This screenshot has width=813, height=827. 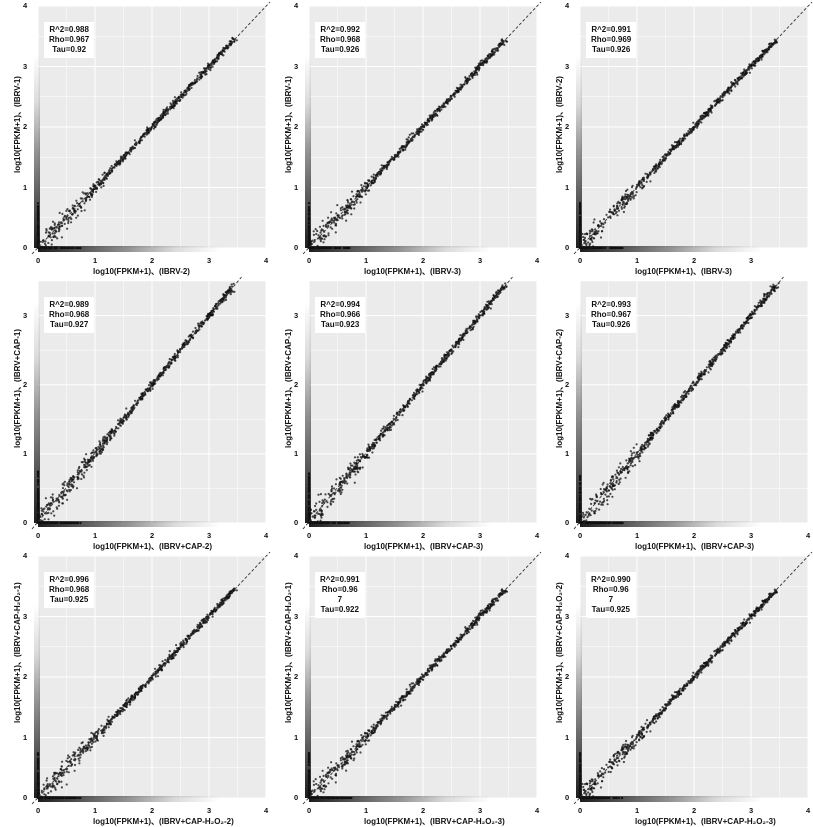 What do you see at coordinates (296, 384) in the screenshot?
I see `y-tick-label: 2` at bounding box center [296, 384].